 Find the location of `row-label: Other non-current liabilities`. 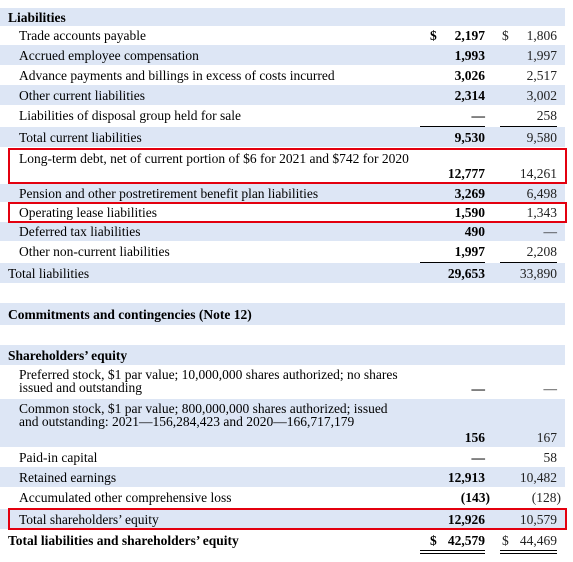

row-label: Other non-current liabilities is located at coordinates (94, 251).